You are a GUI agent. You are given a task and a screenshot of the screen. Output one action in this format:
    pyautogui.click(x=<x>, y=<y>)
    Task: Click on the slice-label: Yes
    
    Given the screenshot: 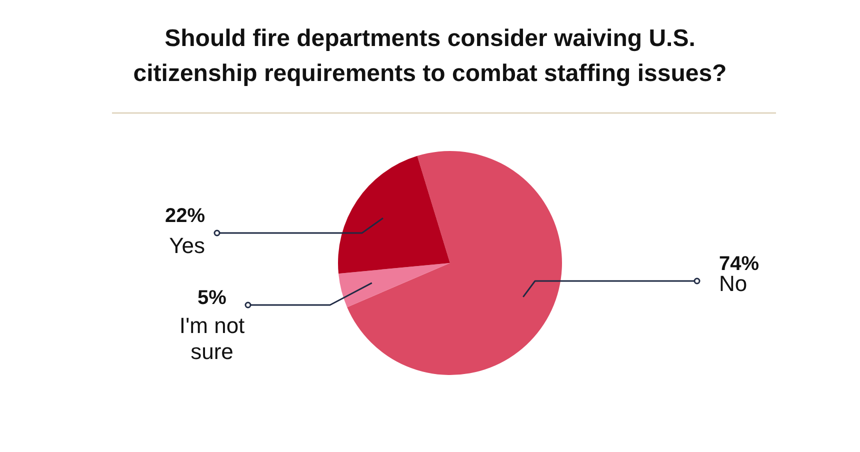 What is the action you would take?
    pyautogui.click(x=187, y=245)
    